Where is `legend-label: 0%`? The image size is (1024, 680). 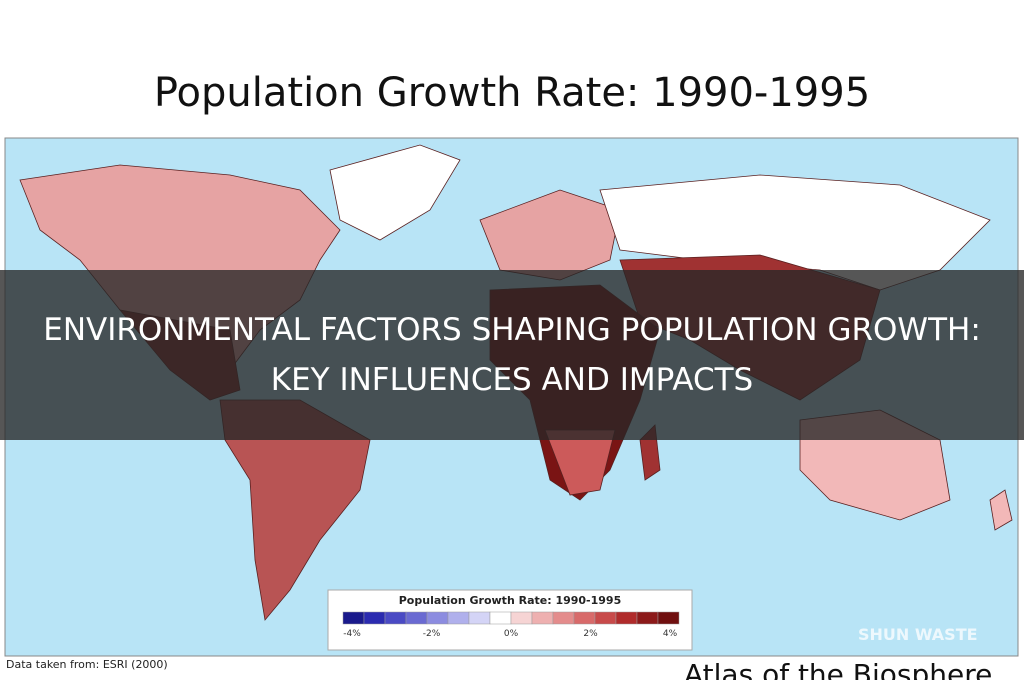 legend-label: 0% is located at coordinates (511, 634).